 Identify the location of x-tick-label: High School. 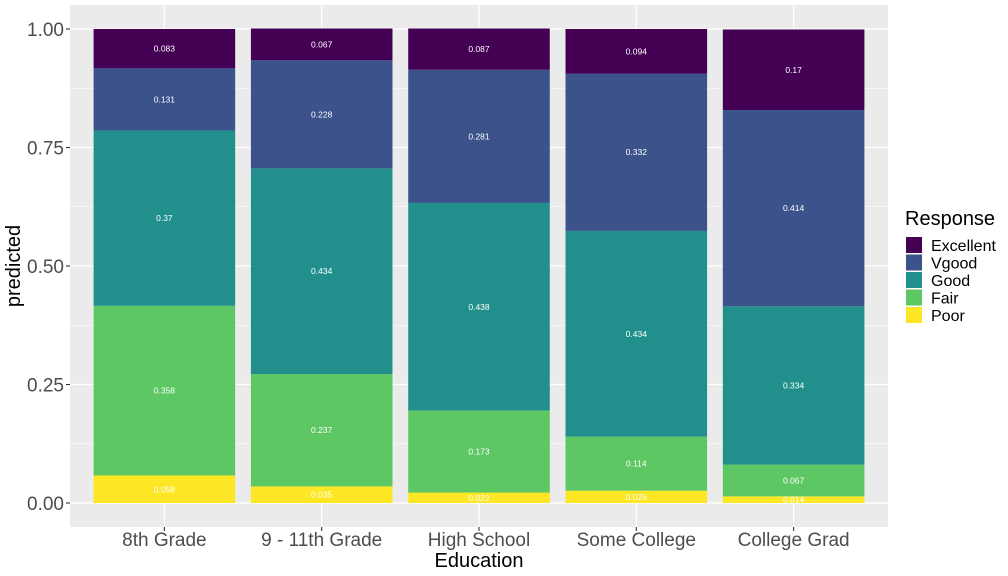
(479, 540).